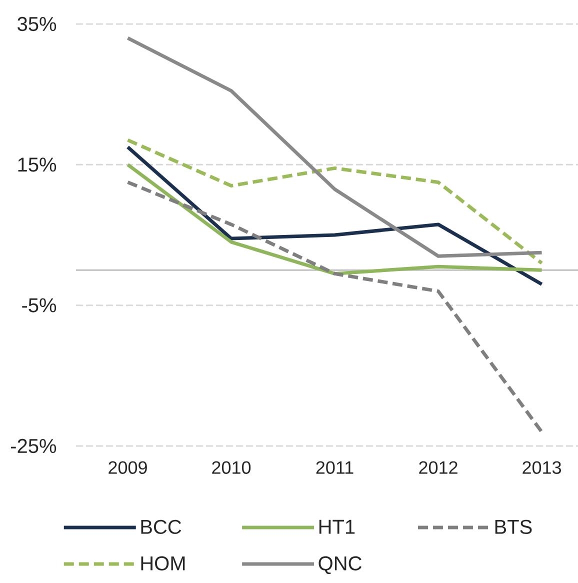 This screenshot has height=583, width=578. Describe the element at coordinates (33, 446) in the screenshot. I see `y-tick-label: -25%` at that location.